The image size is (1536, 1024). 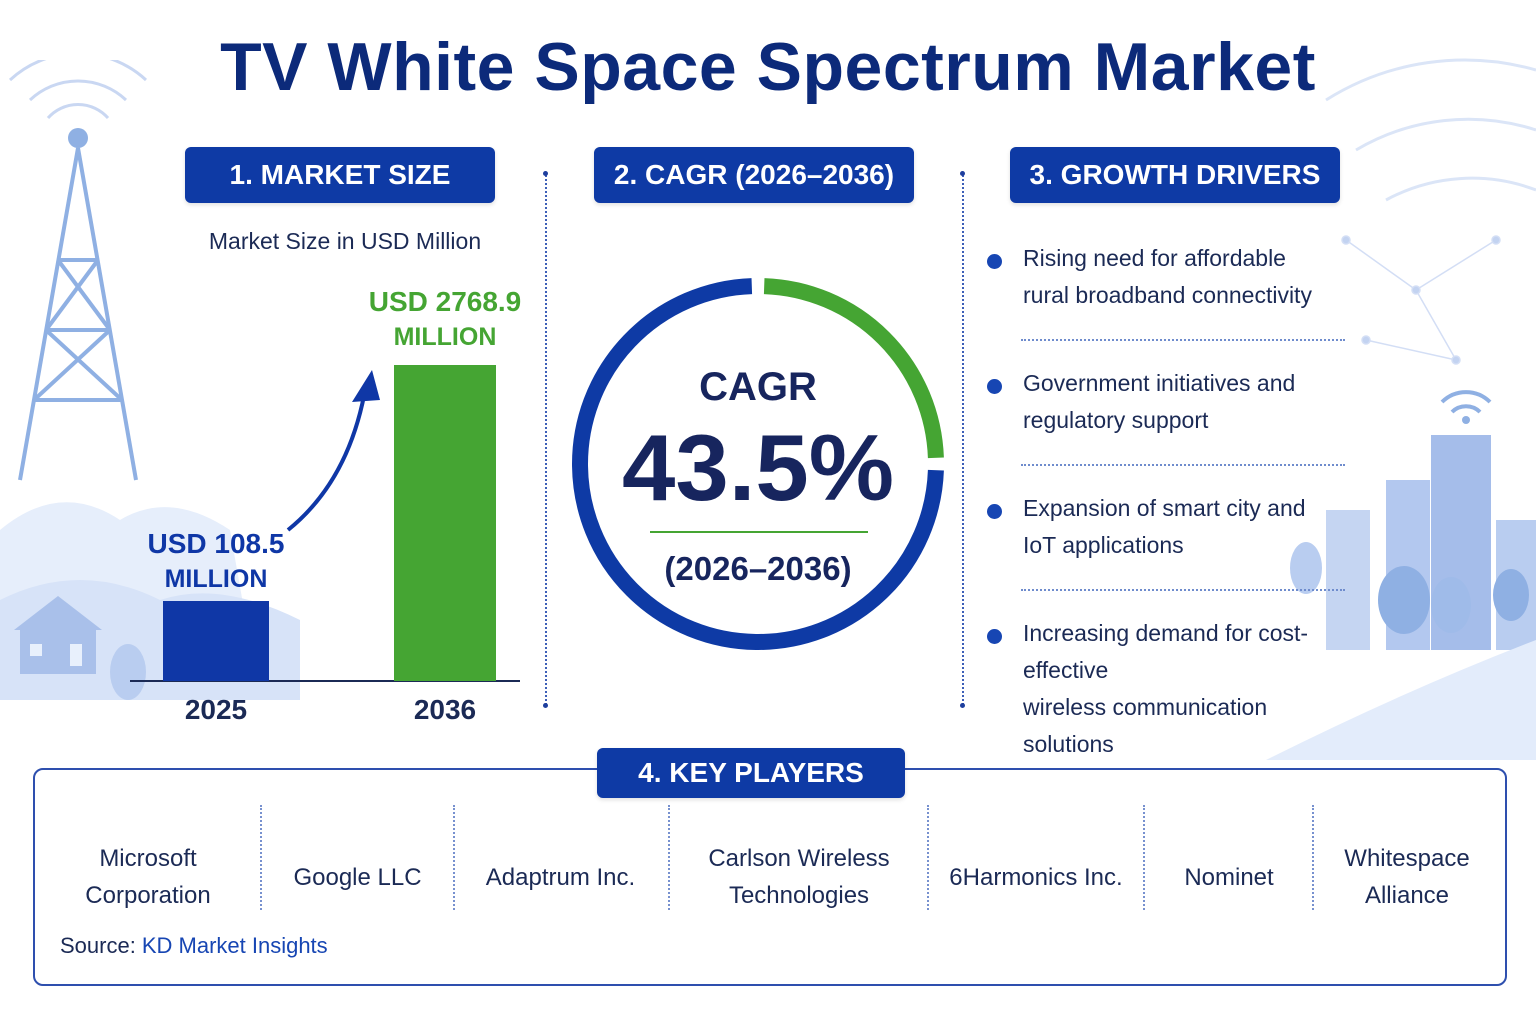 What do you see at coordinates (1116, 420) in the screenshot?
I see `driver-text: regulatory support` at bounding box center [1116, 420].